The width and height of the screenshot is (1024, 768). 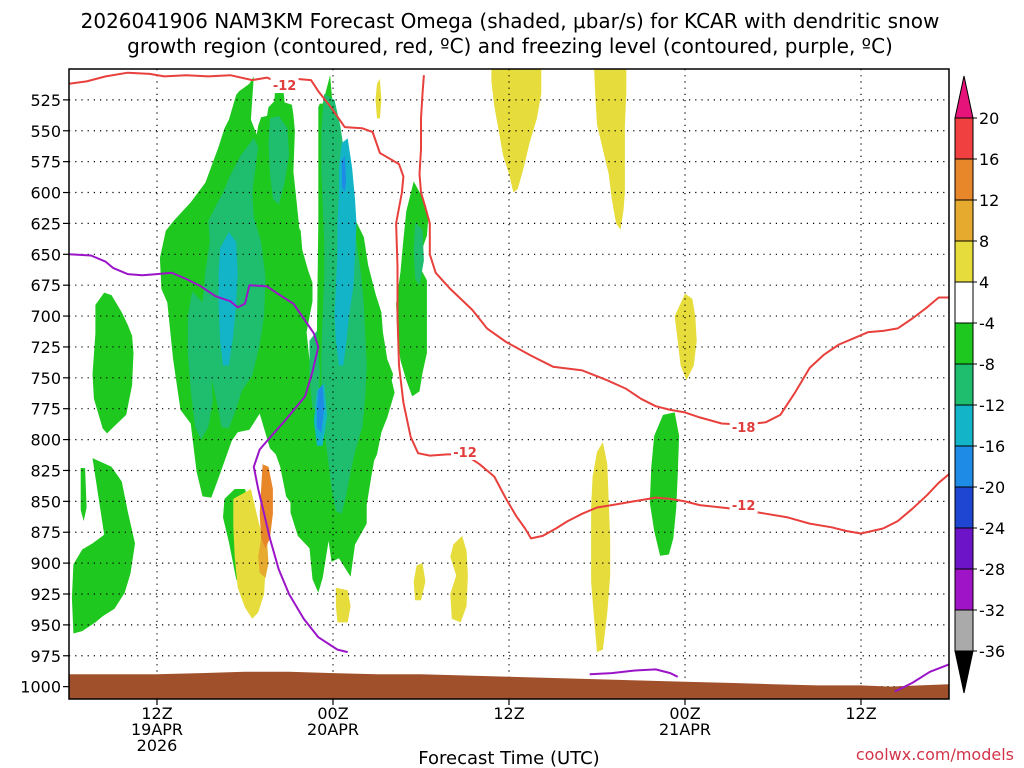 What do you see at coordinates (860, 713) in the screenshot?
I see `x-tick-label-54-0: 12Z` at bounding box center [860, 713].